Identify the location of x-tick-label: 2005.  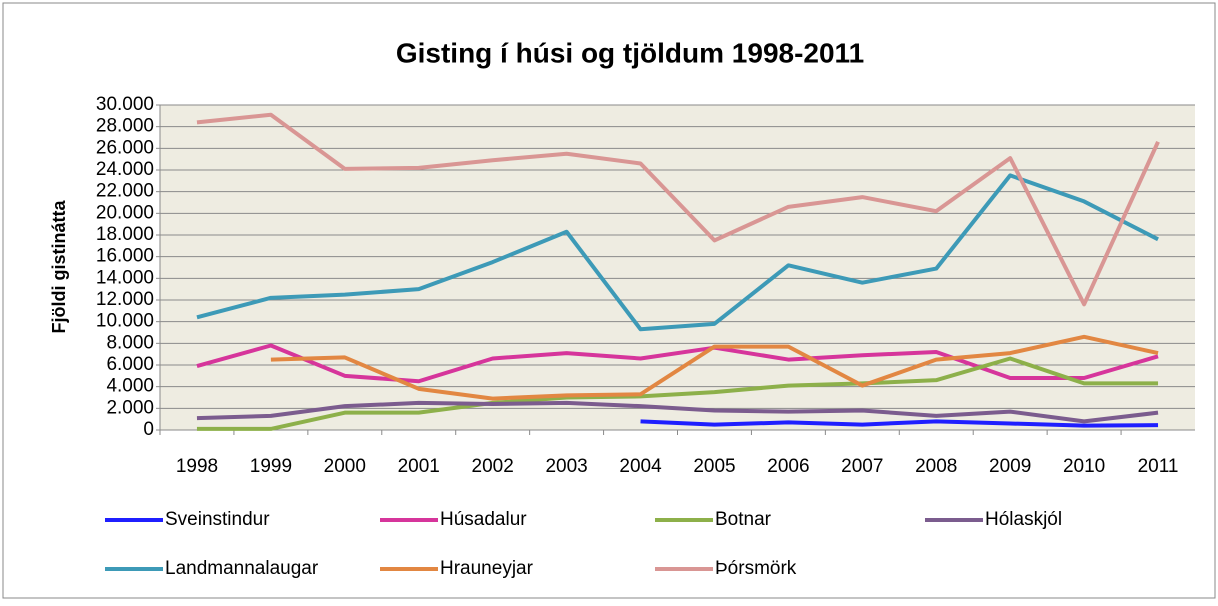
(714, 466).